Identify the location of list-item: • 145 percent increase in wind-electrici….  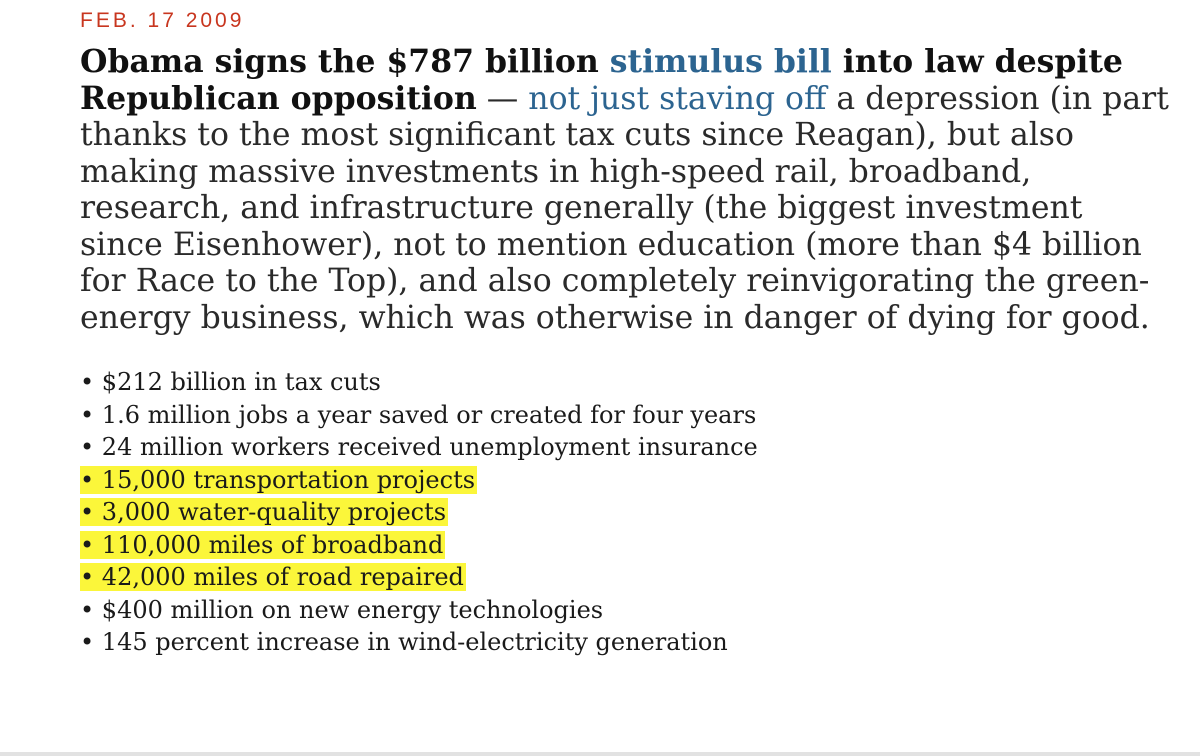
(625, 642).